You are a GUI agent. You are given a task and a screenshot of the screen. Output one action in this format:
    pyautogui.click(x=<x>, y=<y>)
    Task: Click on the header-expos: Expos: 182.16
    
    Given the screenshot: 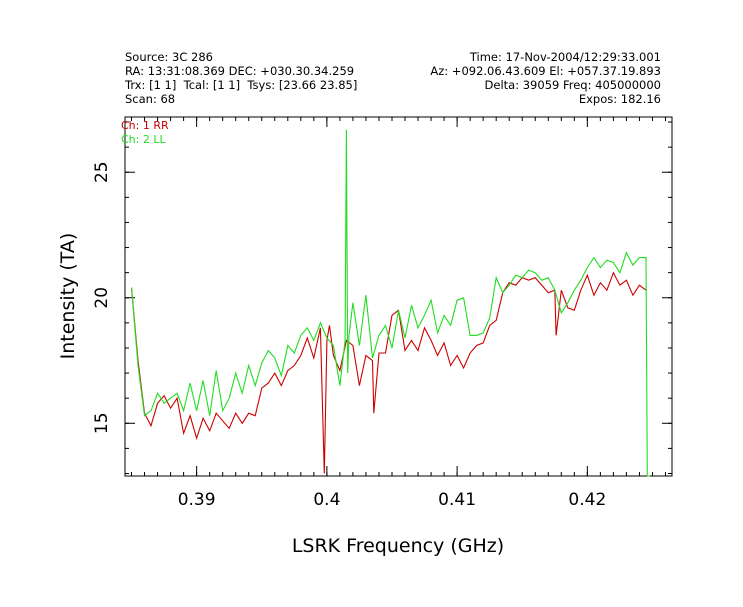 What is the action you would take?
    pyautogui.click(x=619, y=99)
    